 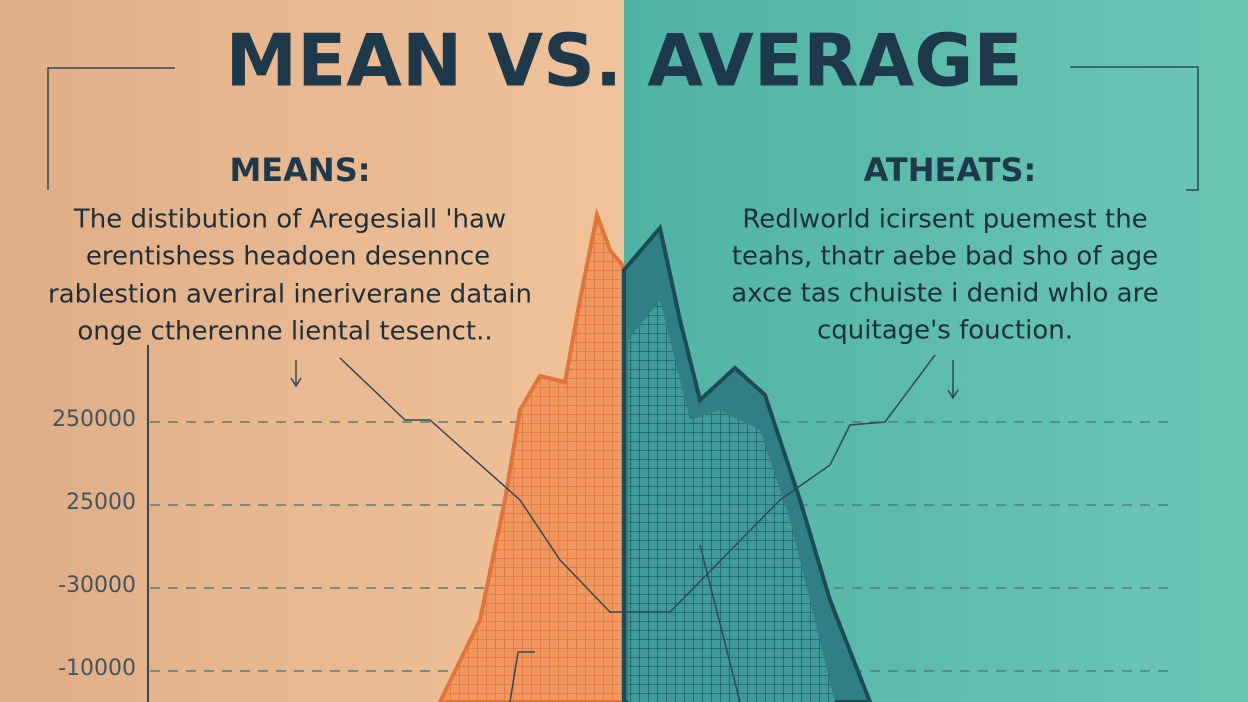 What do you see at coordinates (945, 331) in the screenshot?
I see `right-line: cquitage's fouction.` at bounding box center [945, 331].